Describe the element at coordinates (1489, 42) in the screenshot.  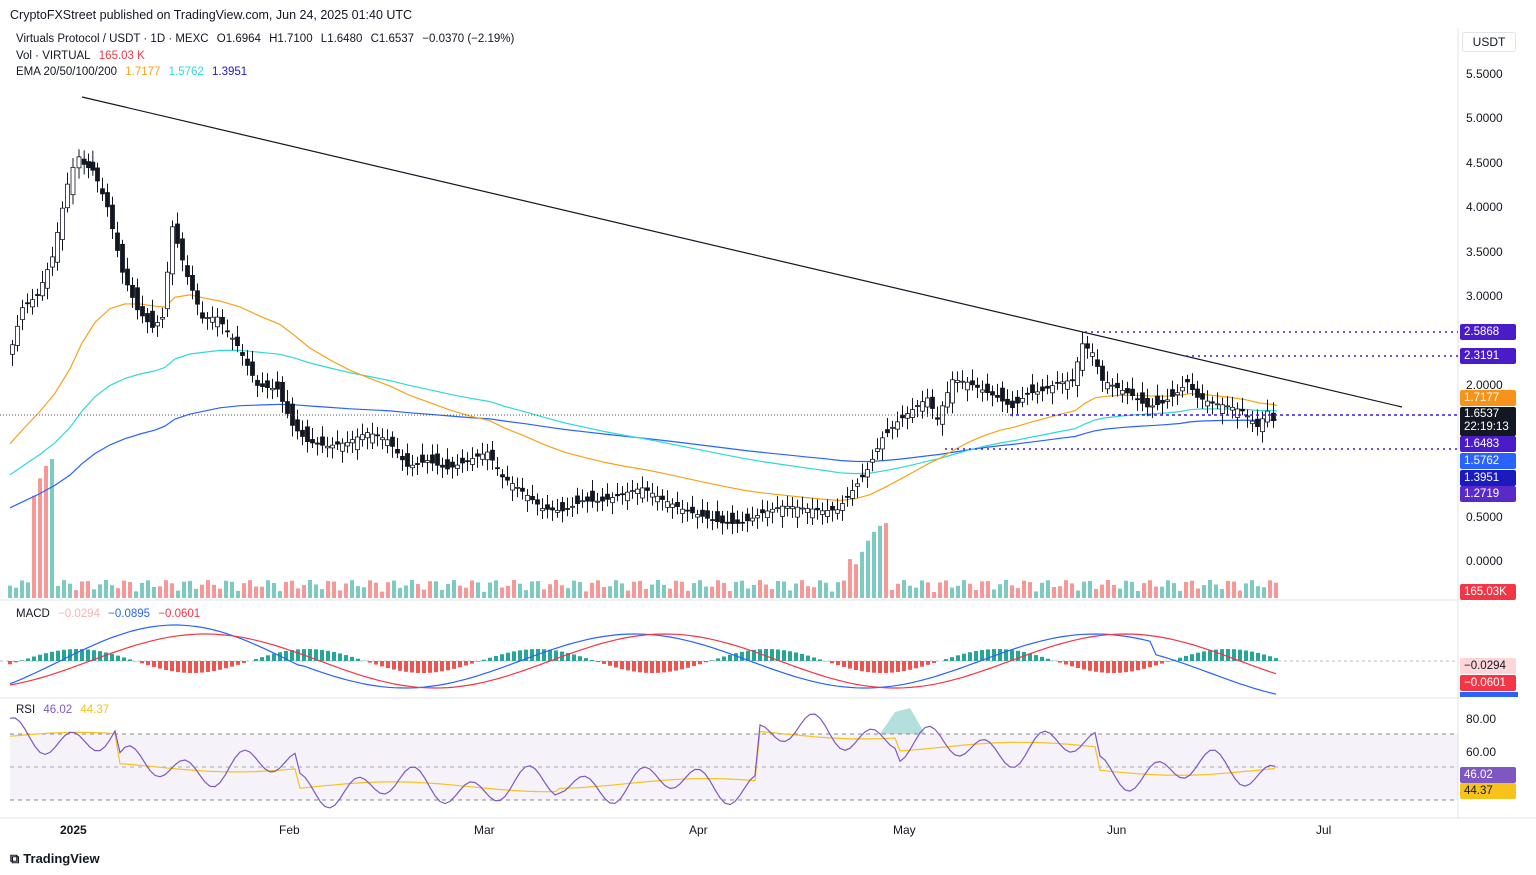
I see `currency-button: USDT` at that location.